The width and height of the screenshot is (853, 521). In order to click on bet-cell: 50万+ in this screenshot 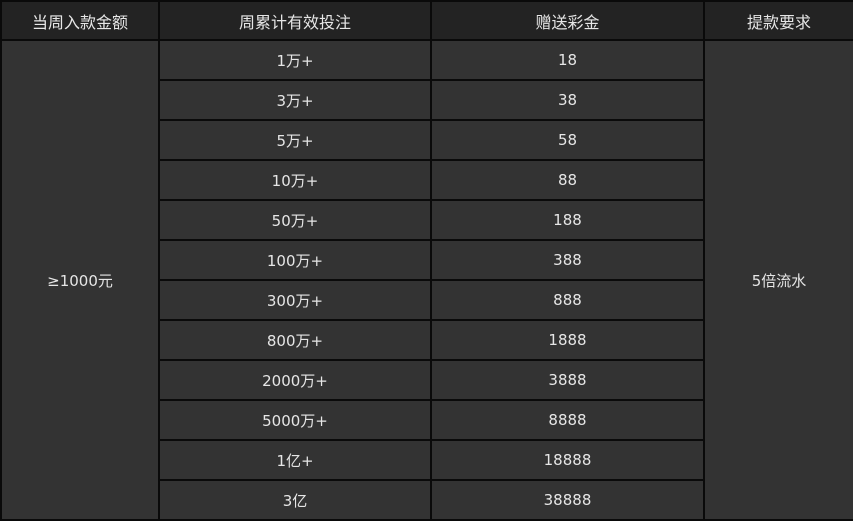, I will do `click(295, 220)`.